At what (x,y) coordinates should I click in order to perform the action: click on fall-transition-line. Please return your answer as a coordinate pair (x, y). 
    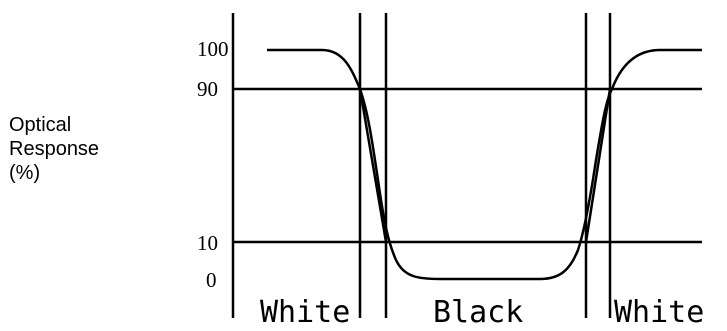
    Looking at the image, I should click on (373, 165).